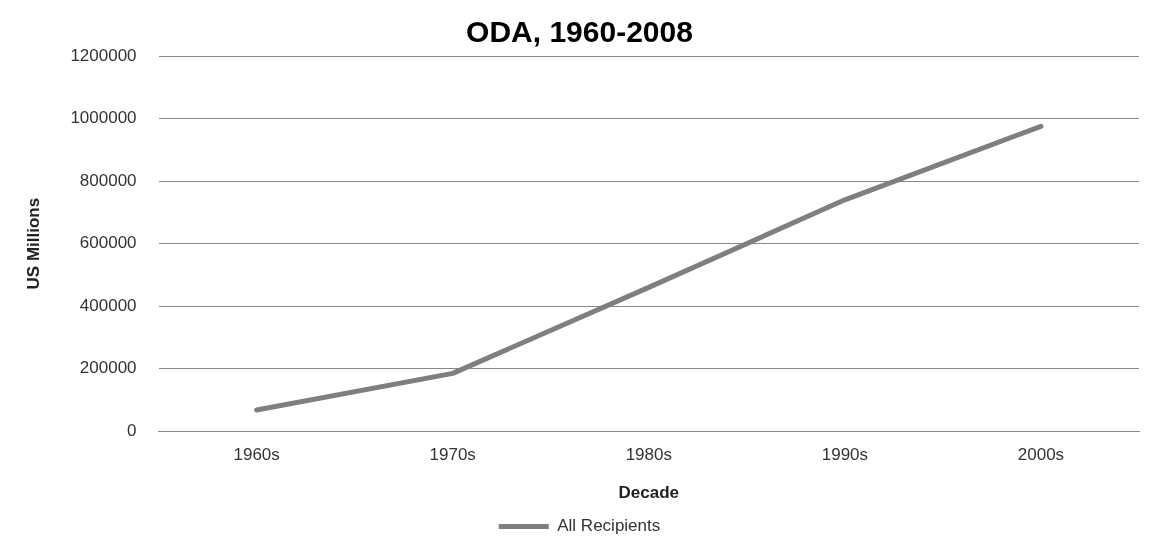 This screenshot has height=555, width=1169. I want to click on y-tick-label: 400000, so click(108, 305).